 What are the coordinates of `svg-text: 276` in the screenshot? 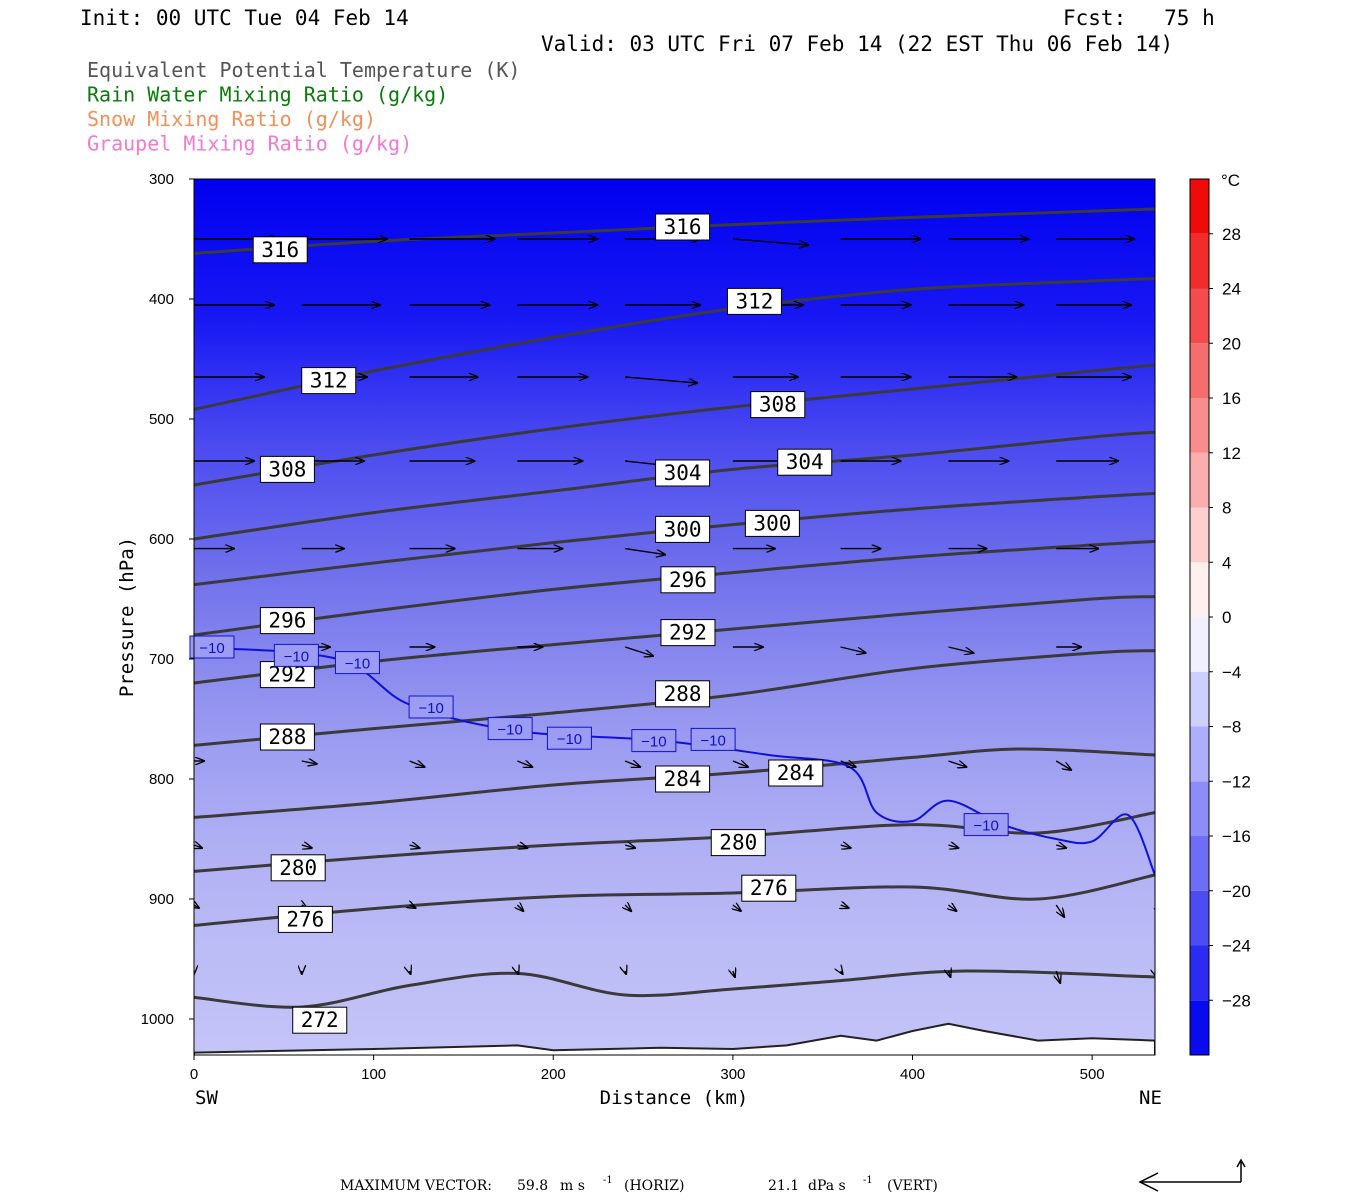 It's located at (305, 919).